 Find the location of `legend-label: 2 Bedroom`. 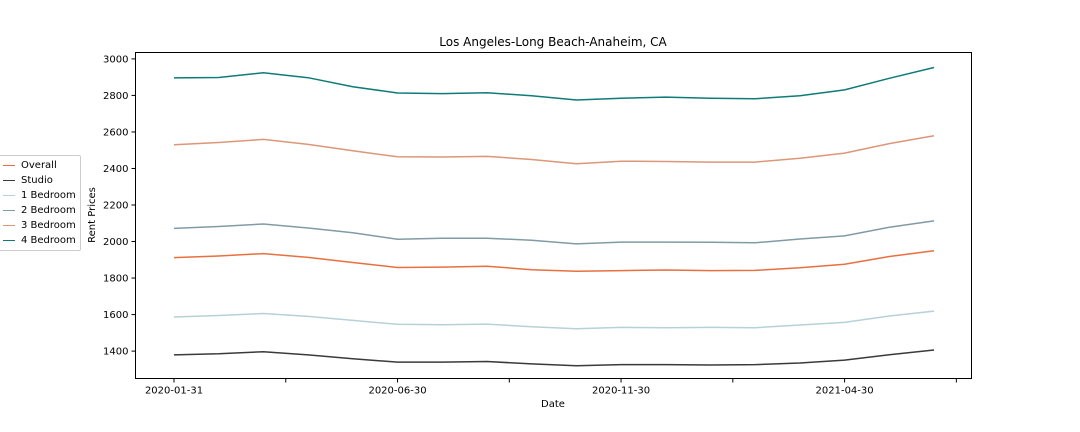

legend-label: 2 Bedroom is located at coordinates (48, 210).